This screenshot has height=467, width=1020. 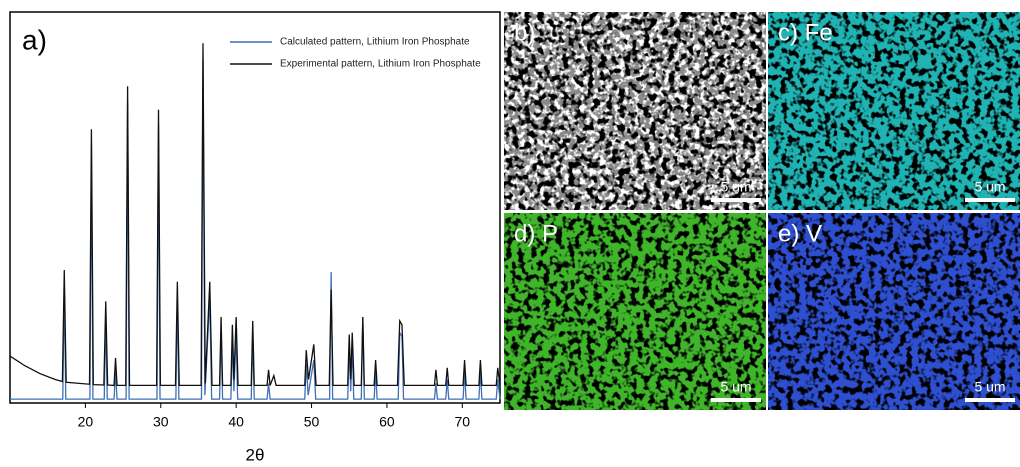 I want to click on x-tick-label: 40, so click(x=236, y=422).